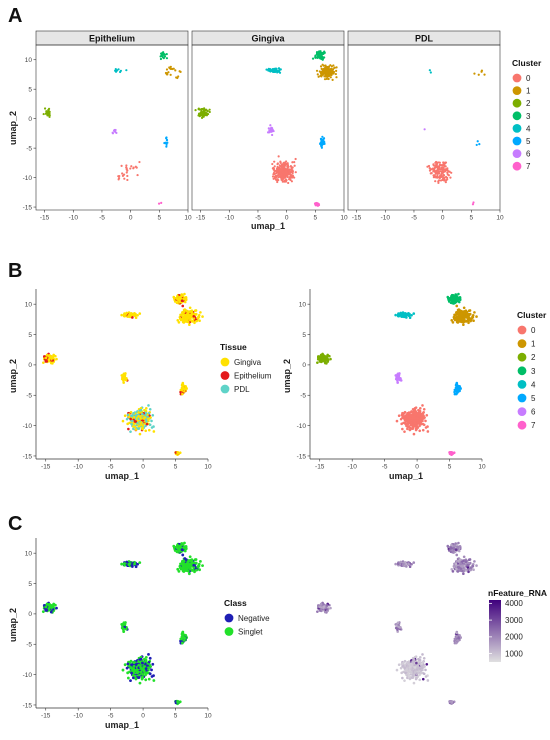  I want to click on x-axis-title-b-right: umap_1, so click(406, 476).